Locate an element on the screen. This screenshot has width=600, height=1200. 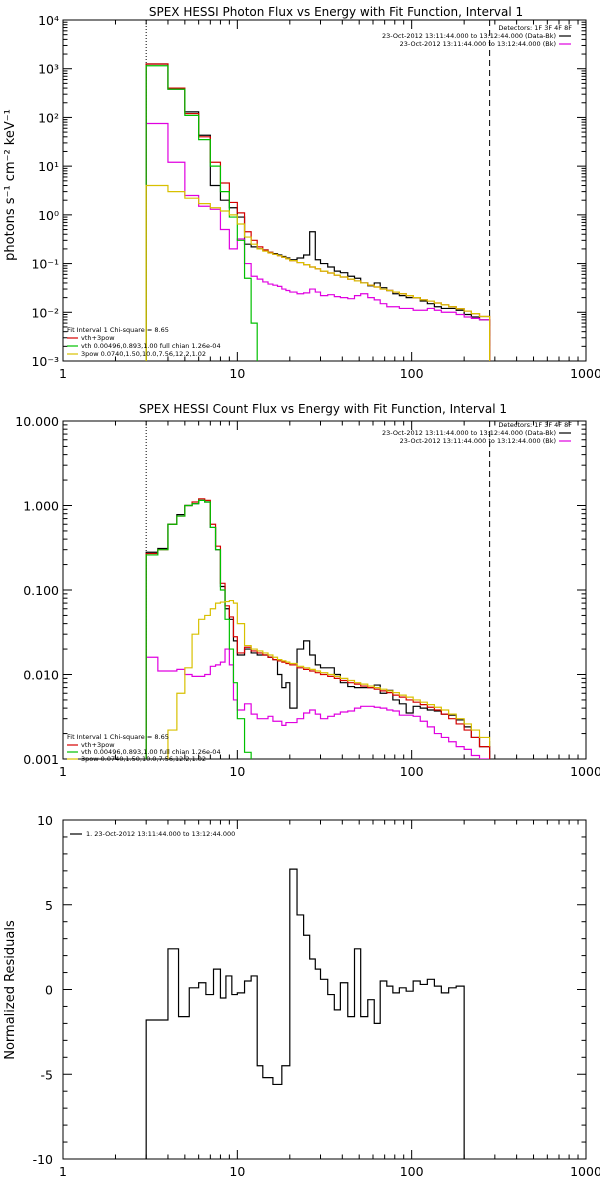
y-tick-label: 0.100 is located at coordinates (41, 590).